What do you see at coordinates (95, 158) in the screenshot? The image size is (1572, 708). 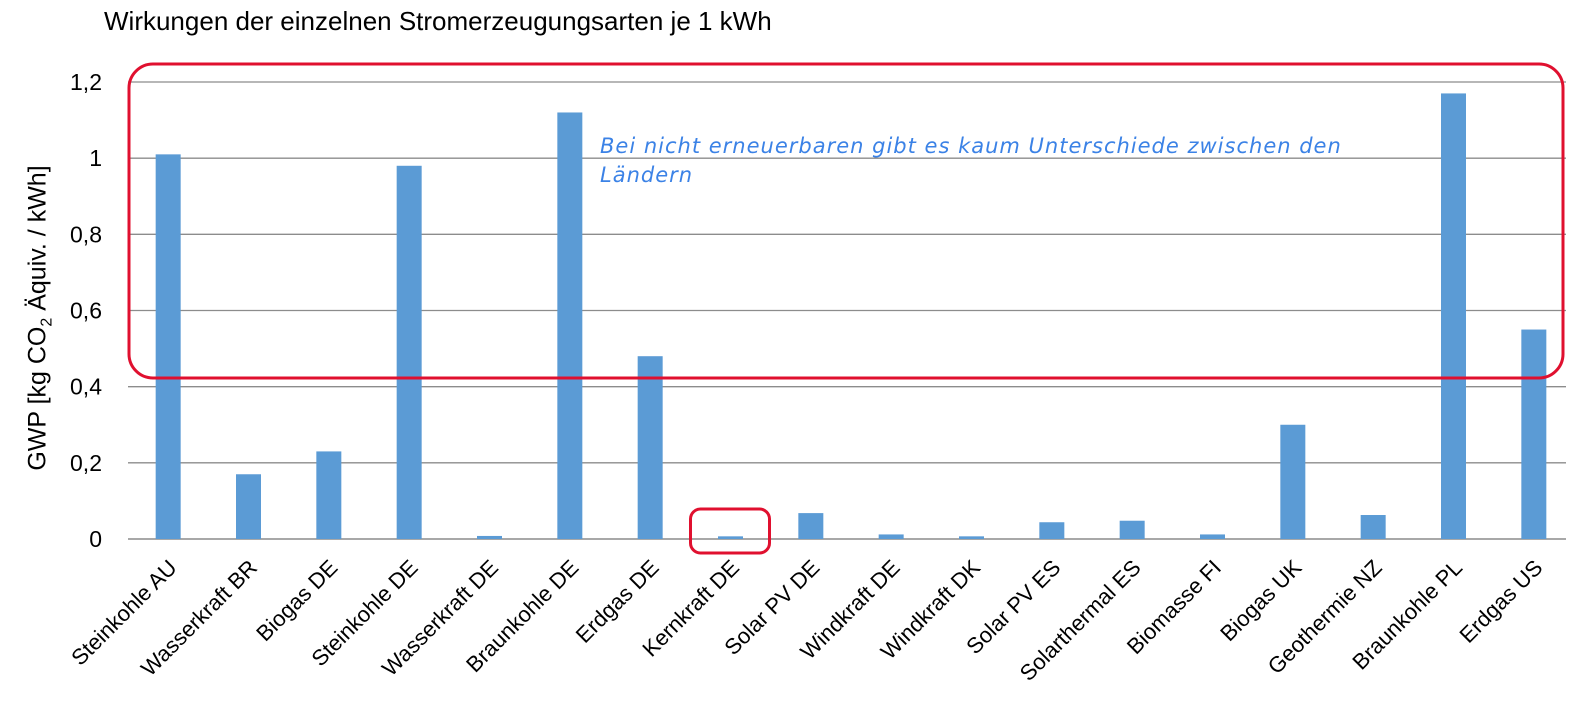 I see `y-tick-label: 1` at bounding box center [95, 158].